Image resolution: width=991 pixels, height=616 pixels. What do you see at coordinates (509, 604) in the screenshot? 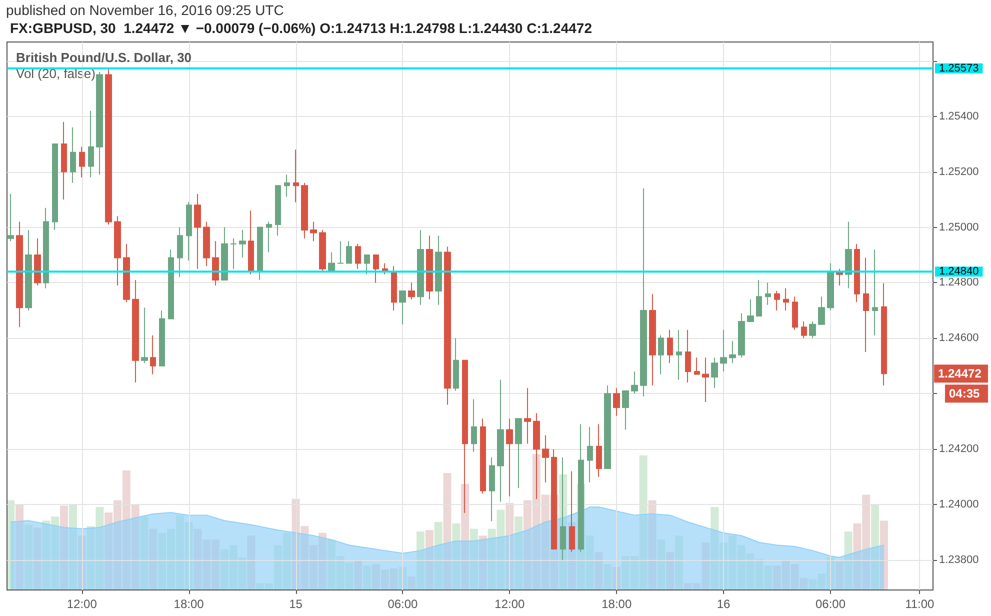
I see `x-tick-label: 12:00` at bounding box center [509, 604].